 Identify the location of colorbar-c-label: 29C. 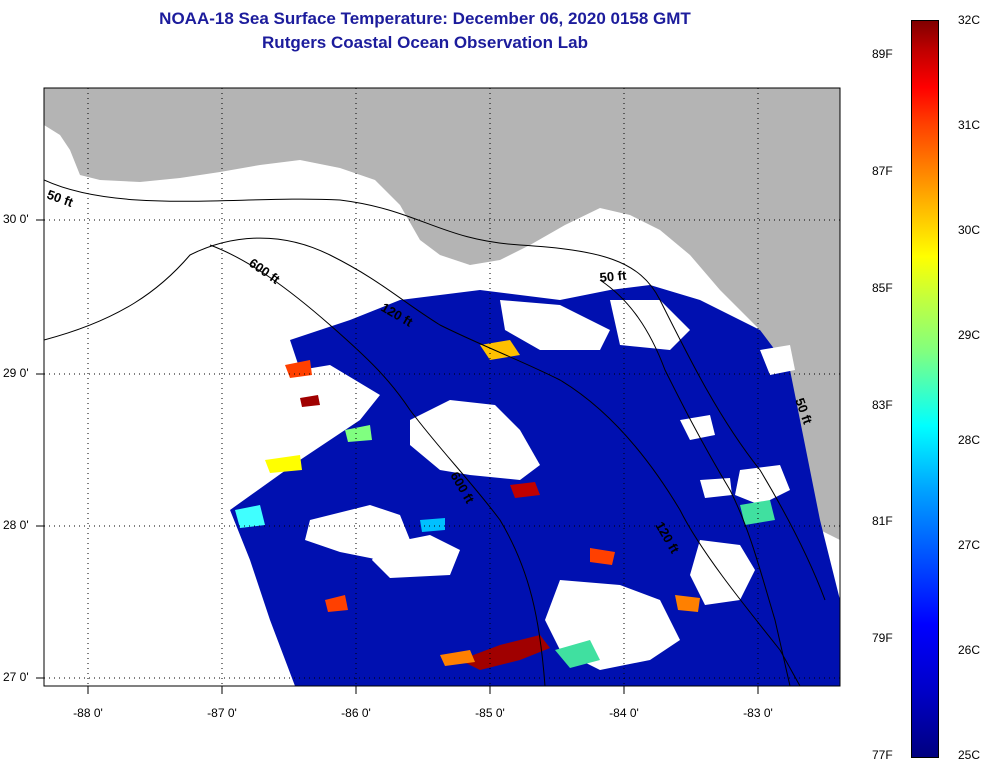
(969, 335).